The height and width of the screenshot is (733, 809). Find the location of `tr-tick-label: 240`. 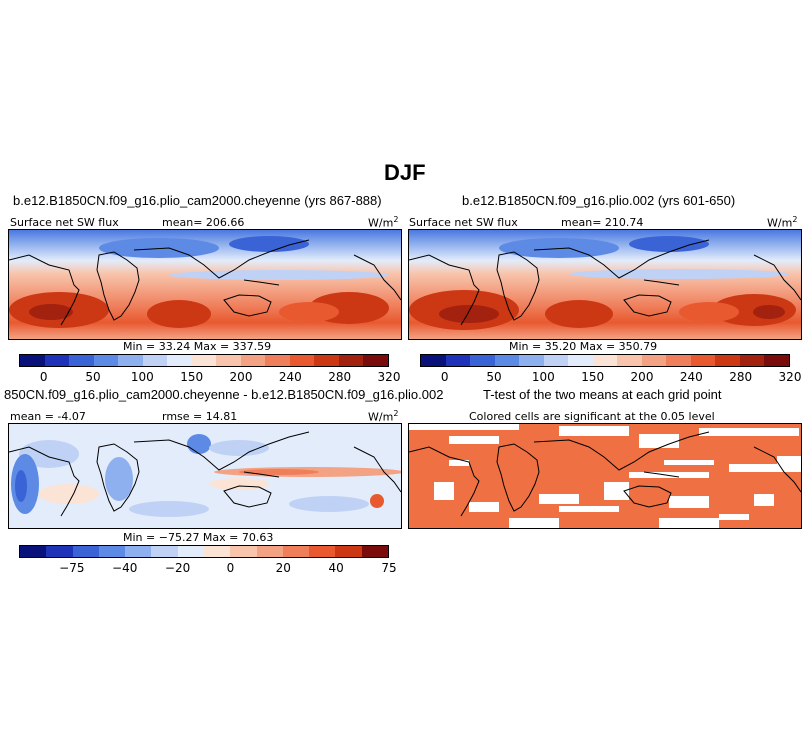

tr-tick-label: 240 is located at coordinates (691, 377).